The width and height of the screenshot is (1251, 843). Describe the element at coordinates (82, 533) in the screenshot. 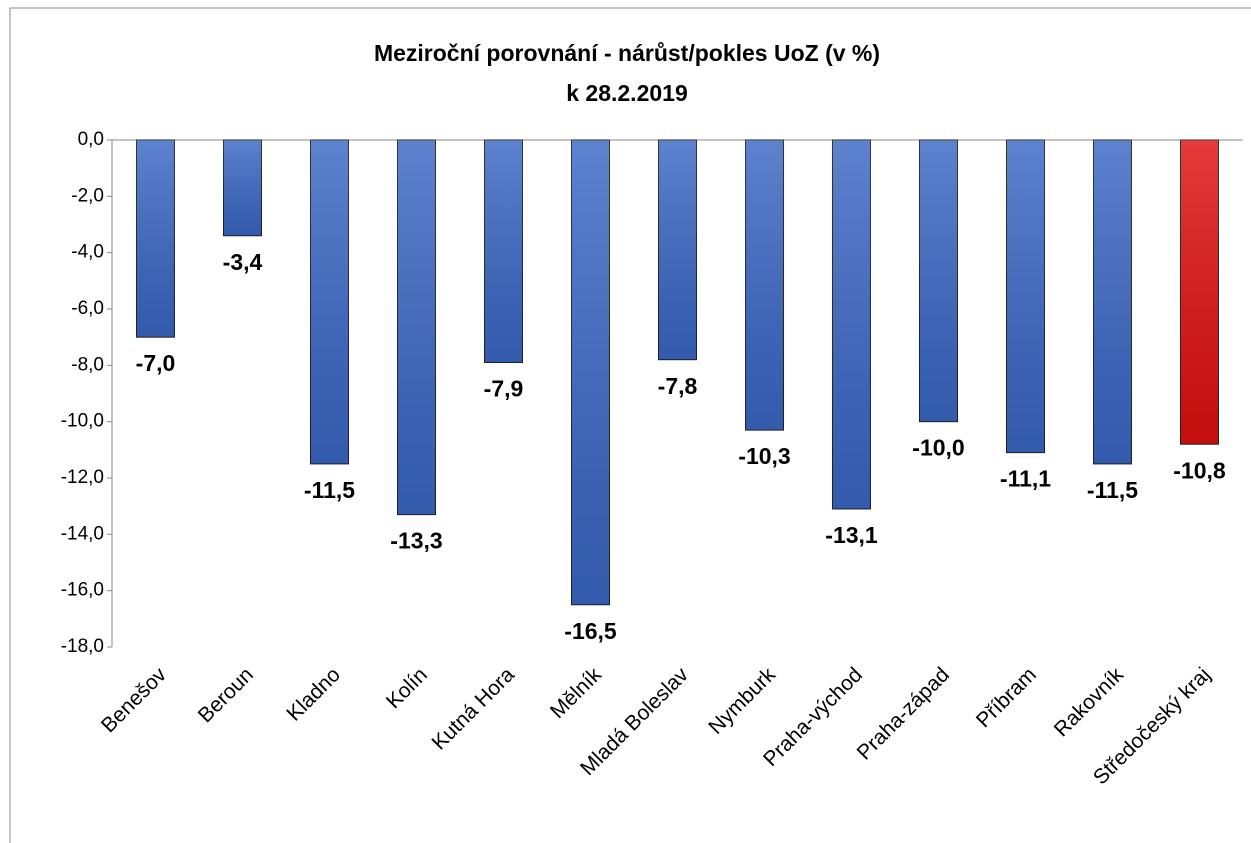

I see `y-tick-label: -14,0` at that location.